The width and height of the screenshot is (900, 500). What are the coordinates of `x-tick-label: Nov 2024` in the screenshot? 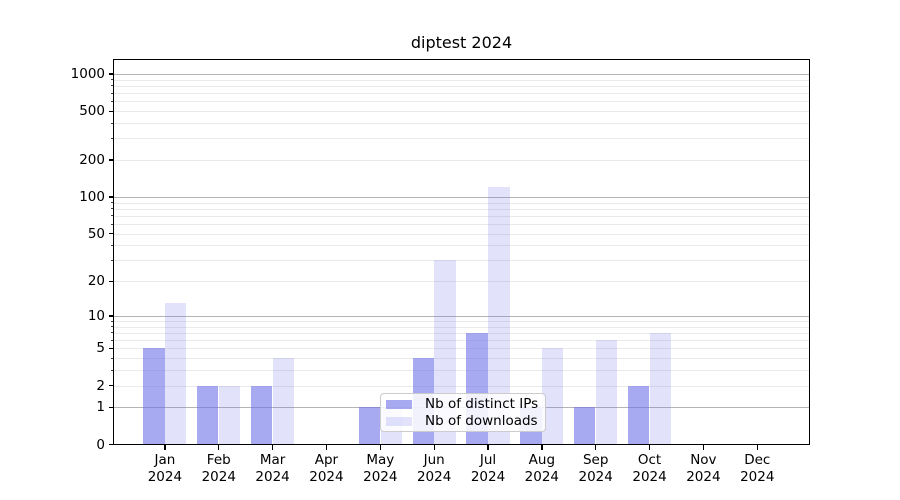 It's located at (703, 468).